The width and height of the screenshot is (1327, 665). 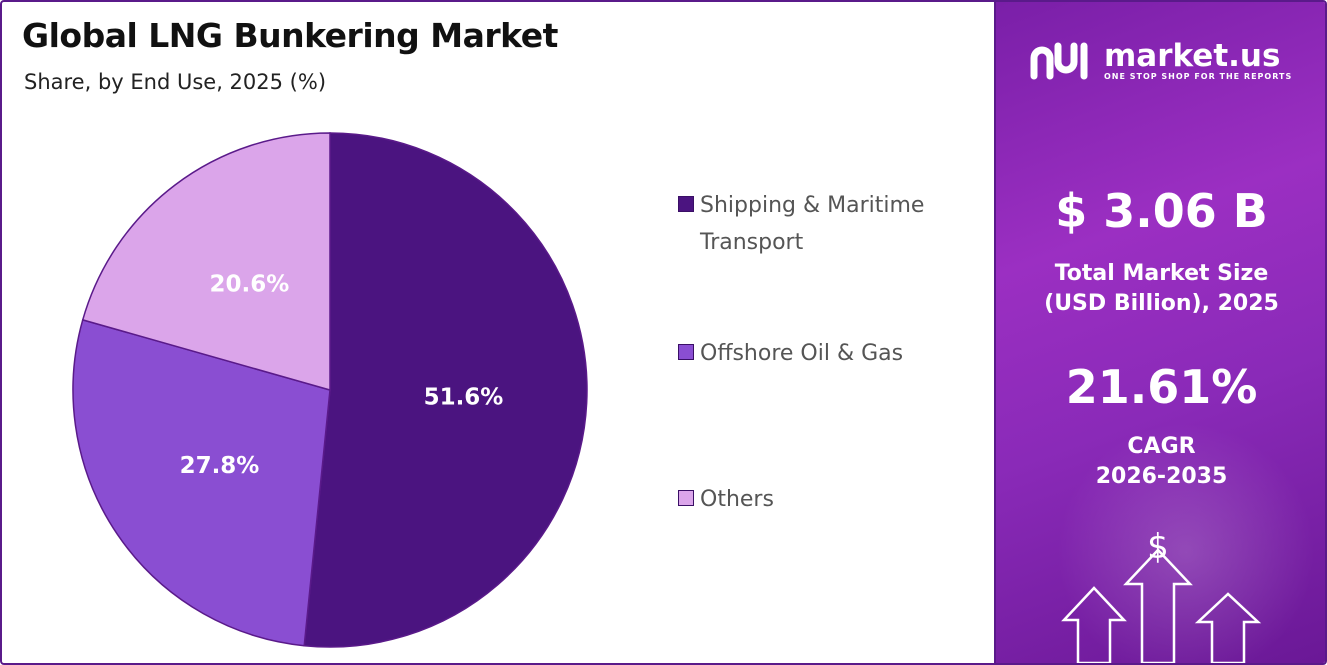 I want to click on pie-label-shipping: 51.6%, so click(x=464, y=398).